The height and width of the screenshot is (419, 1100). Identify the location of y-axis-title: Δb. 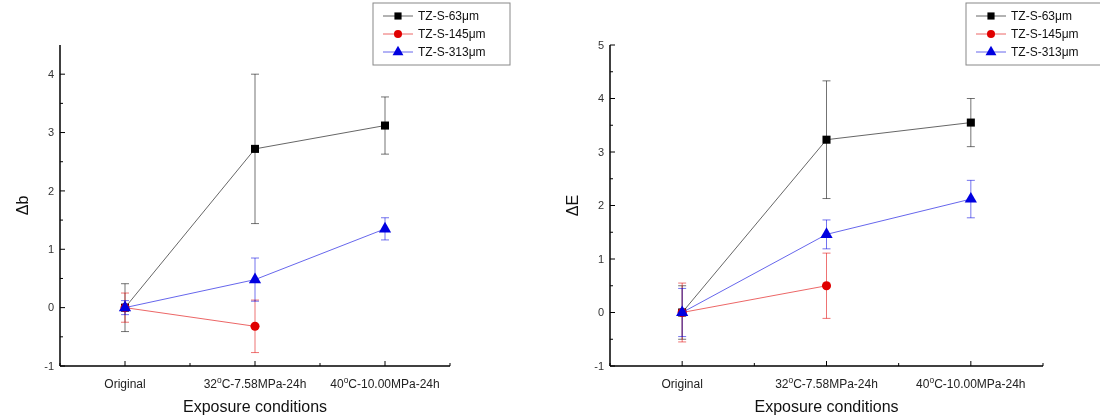
(22, 205).